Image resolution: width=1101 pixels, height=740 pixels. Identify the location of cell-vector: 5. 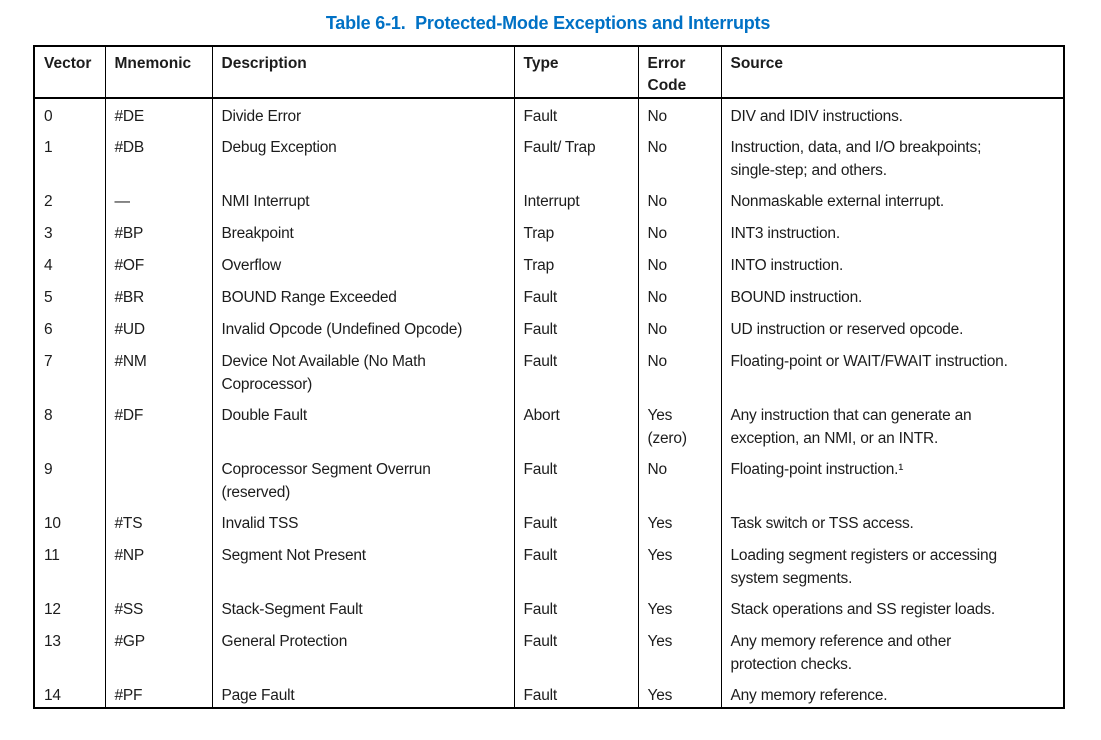
(48, 297).